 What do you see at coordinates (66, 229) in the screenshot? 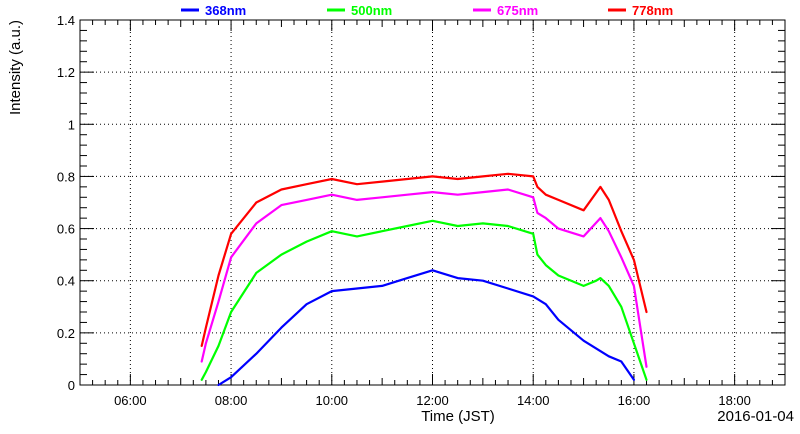
I see `y-tick-label: 0.6` at bounding box center [66, 229].